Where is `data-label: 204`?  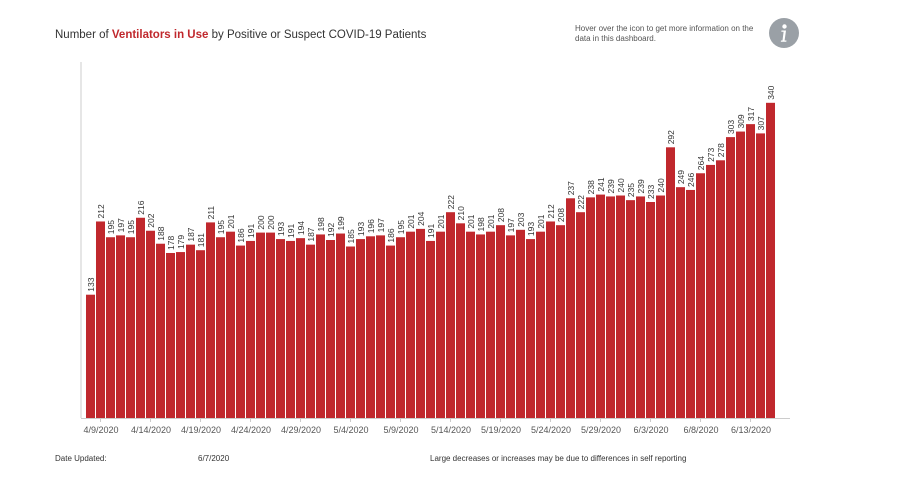
data-label: 204 is located at coordinates (421, 218).